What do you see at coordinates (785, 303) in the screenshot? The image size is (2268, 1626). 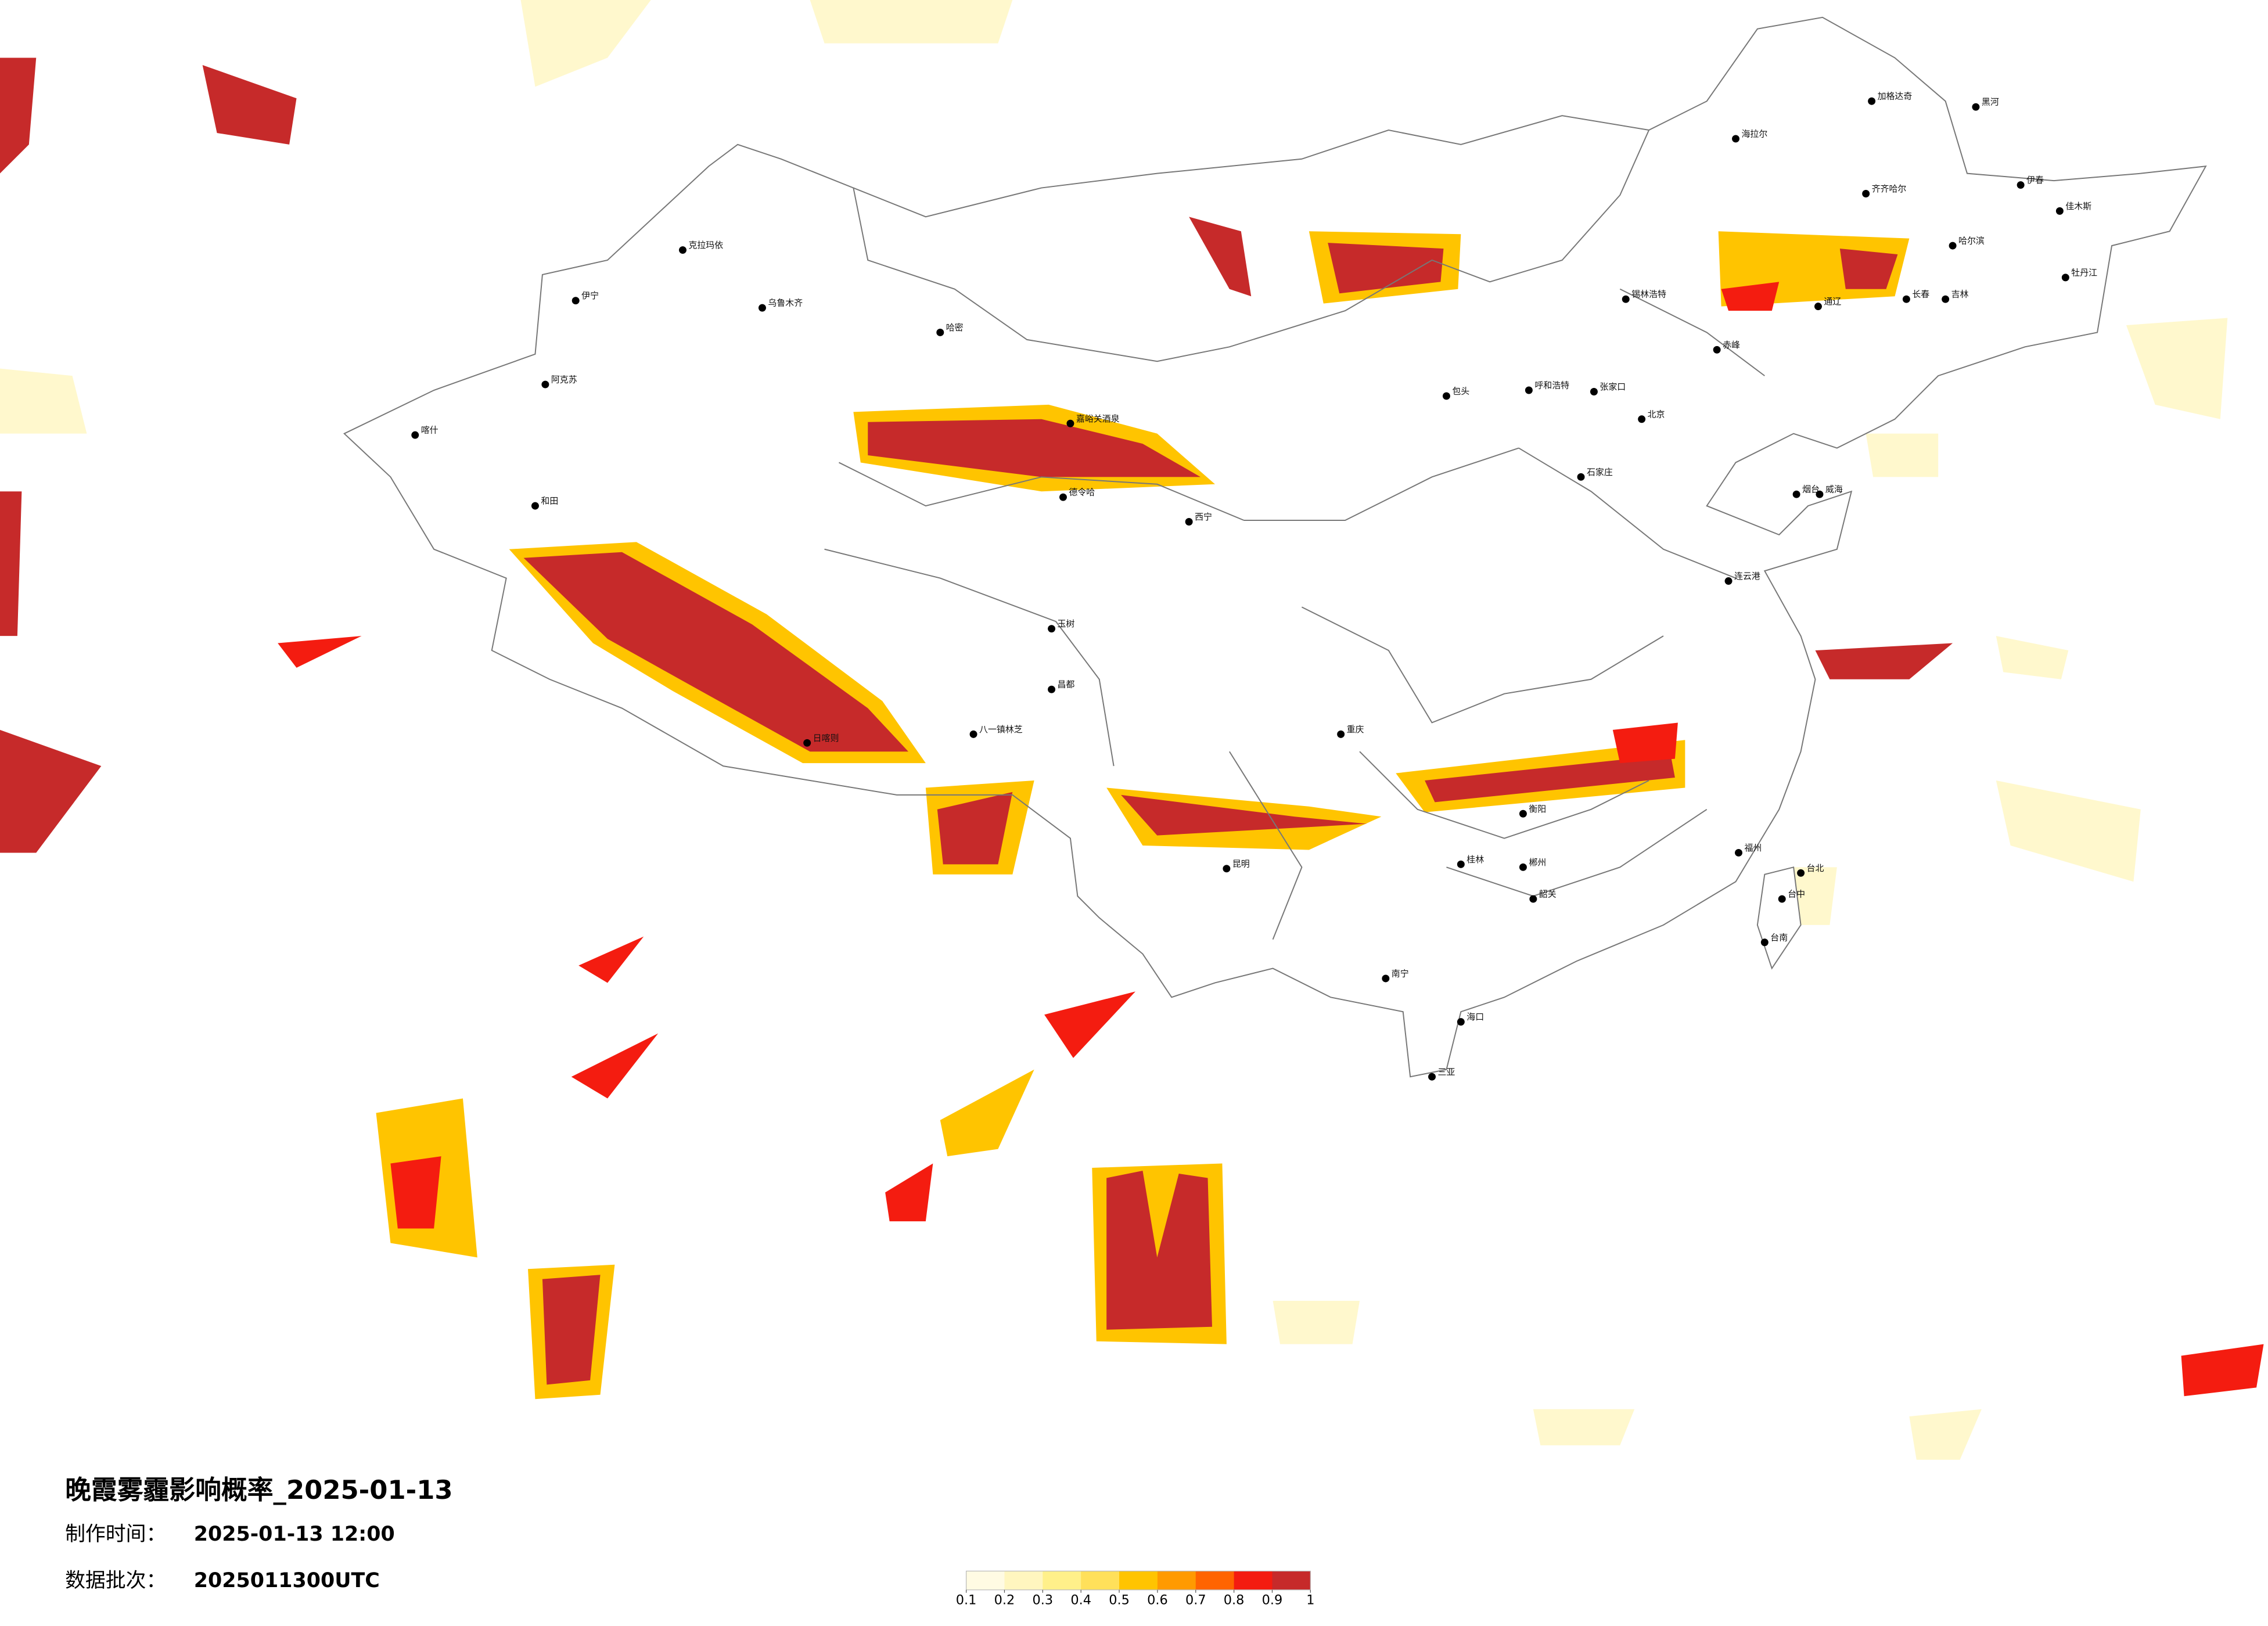 I see `city-label: 乌鲁木齐` at bounding box center [785, 303].